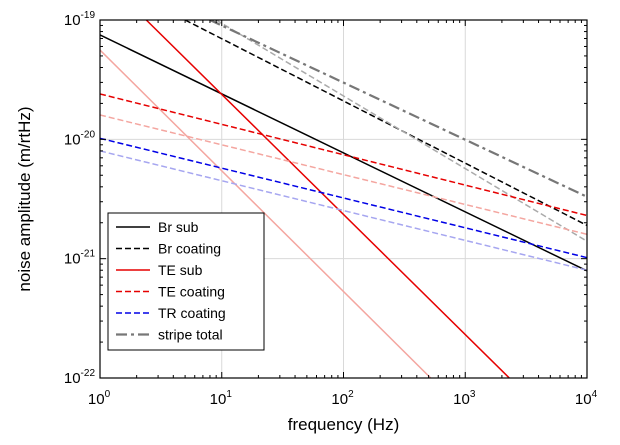 This screenshot has height=445, width=620. I want to click on legend-label: TE sub, so click(180, 270).